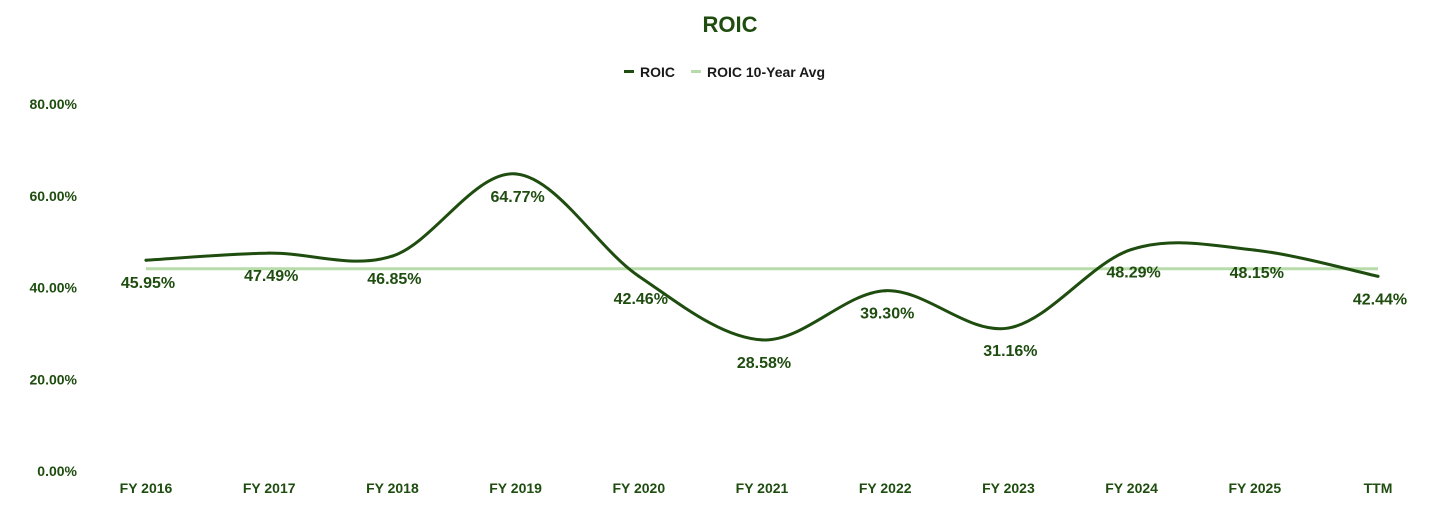 The image size is (1456, 511). What do you see at coordinates (517, 197) in the screenshot?
I see `data-label: 64.77%` at bounding box center [517, 197].